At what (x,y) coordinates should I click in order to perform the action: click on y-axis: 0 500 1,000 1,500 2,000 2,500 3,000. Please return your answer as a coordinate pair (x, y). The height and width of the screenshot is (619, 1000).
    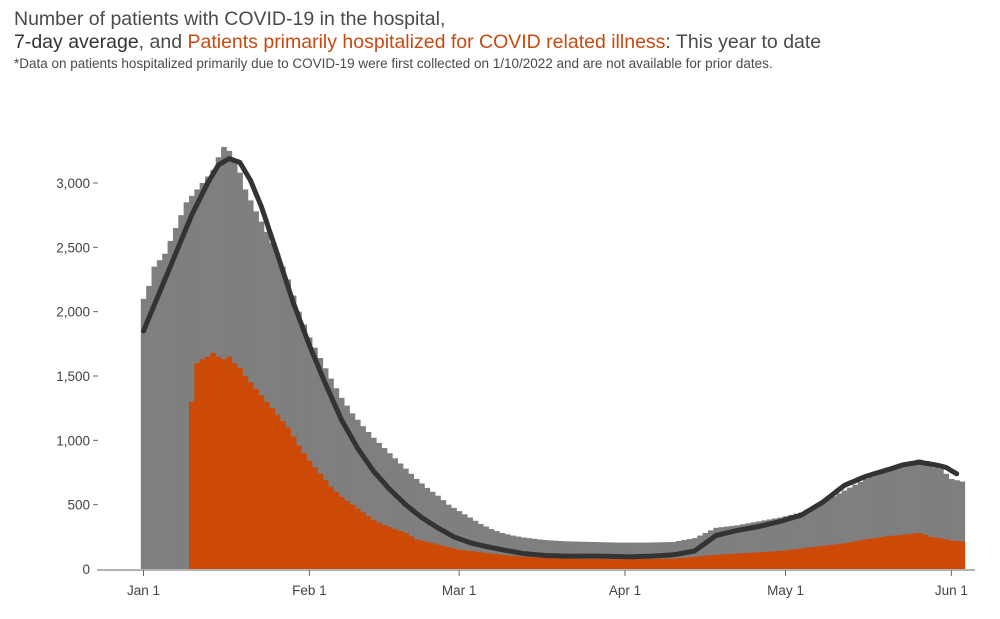
    Looking at the image, I should click on (77, 376).